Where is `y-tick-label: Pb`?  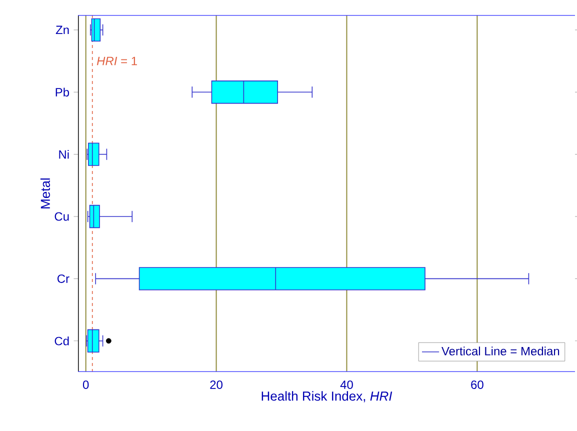
y-tick-label: Pb is located at coordinates (63, 92).